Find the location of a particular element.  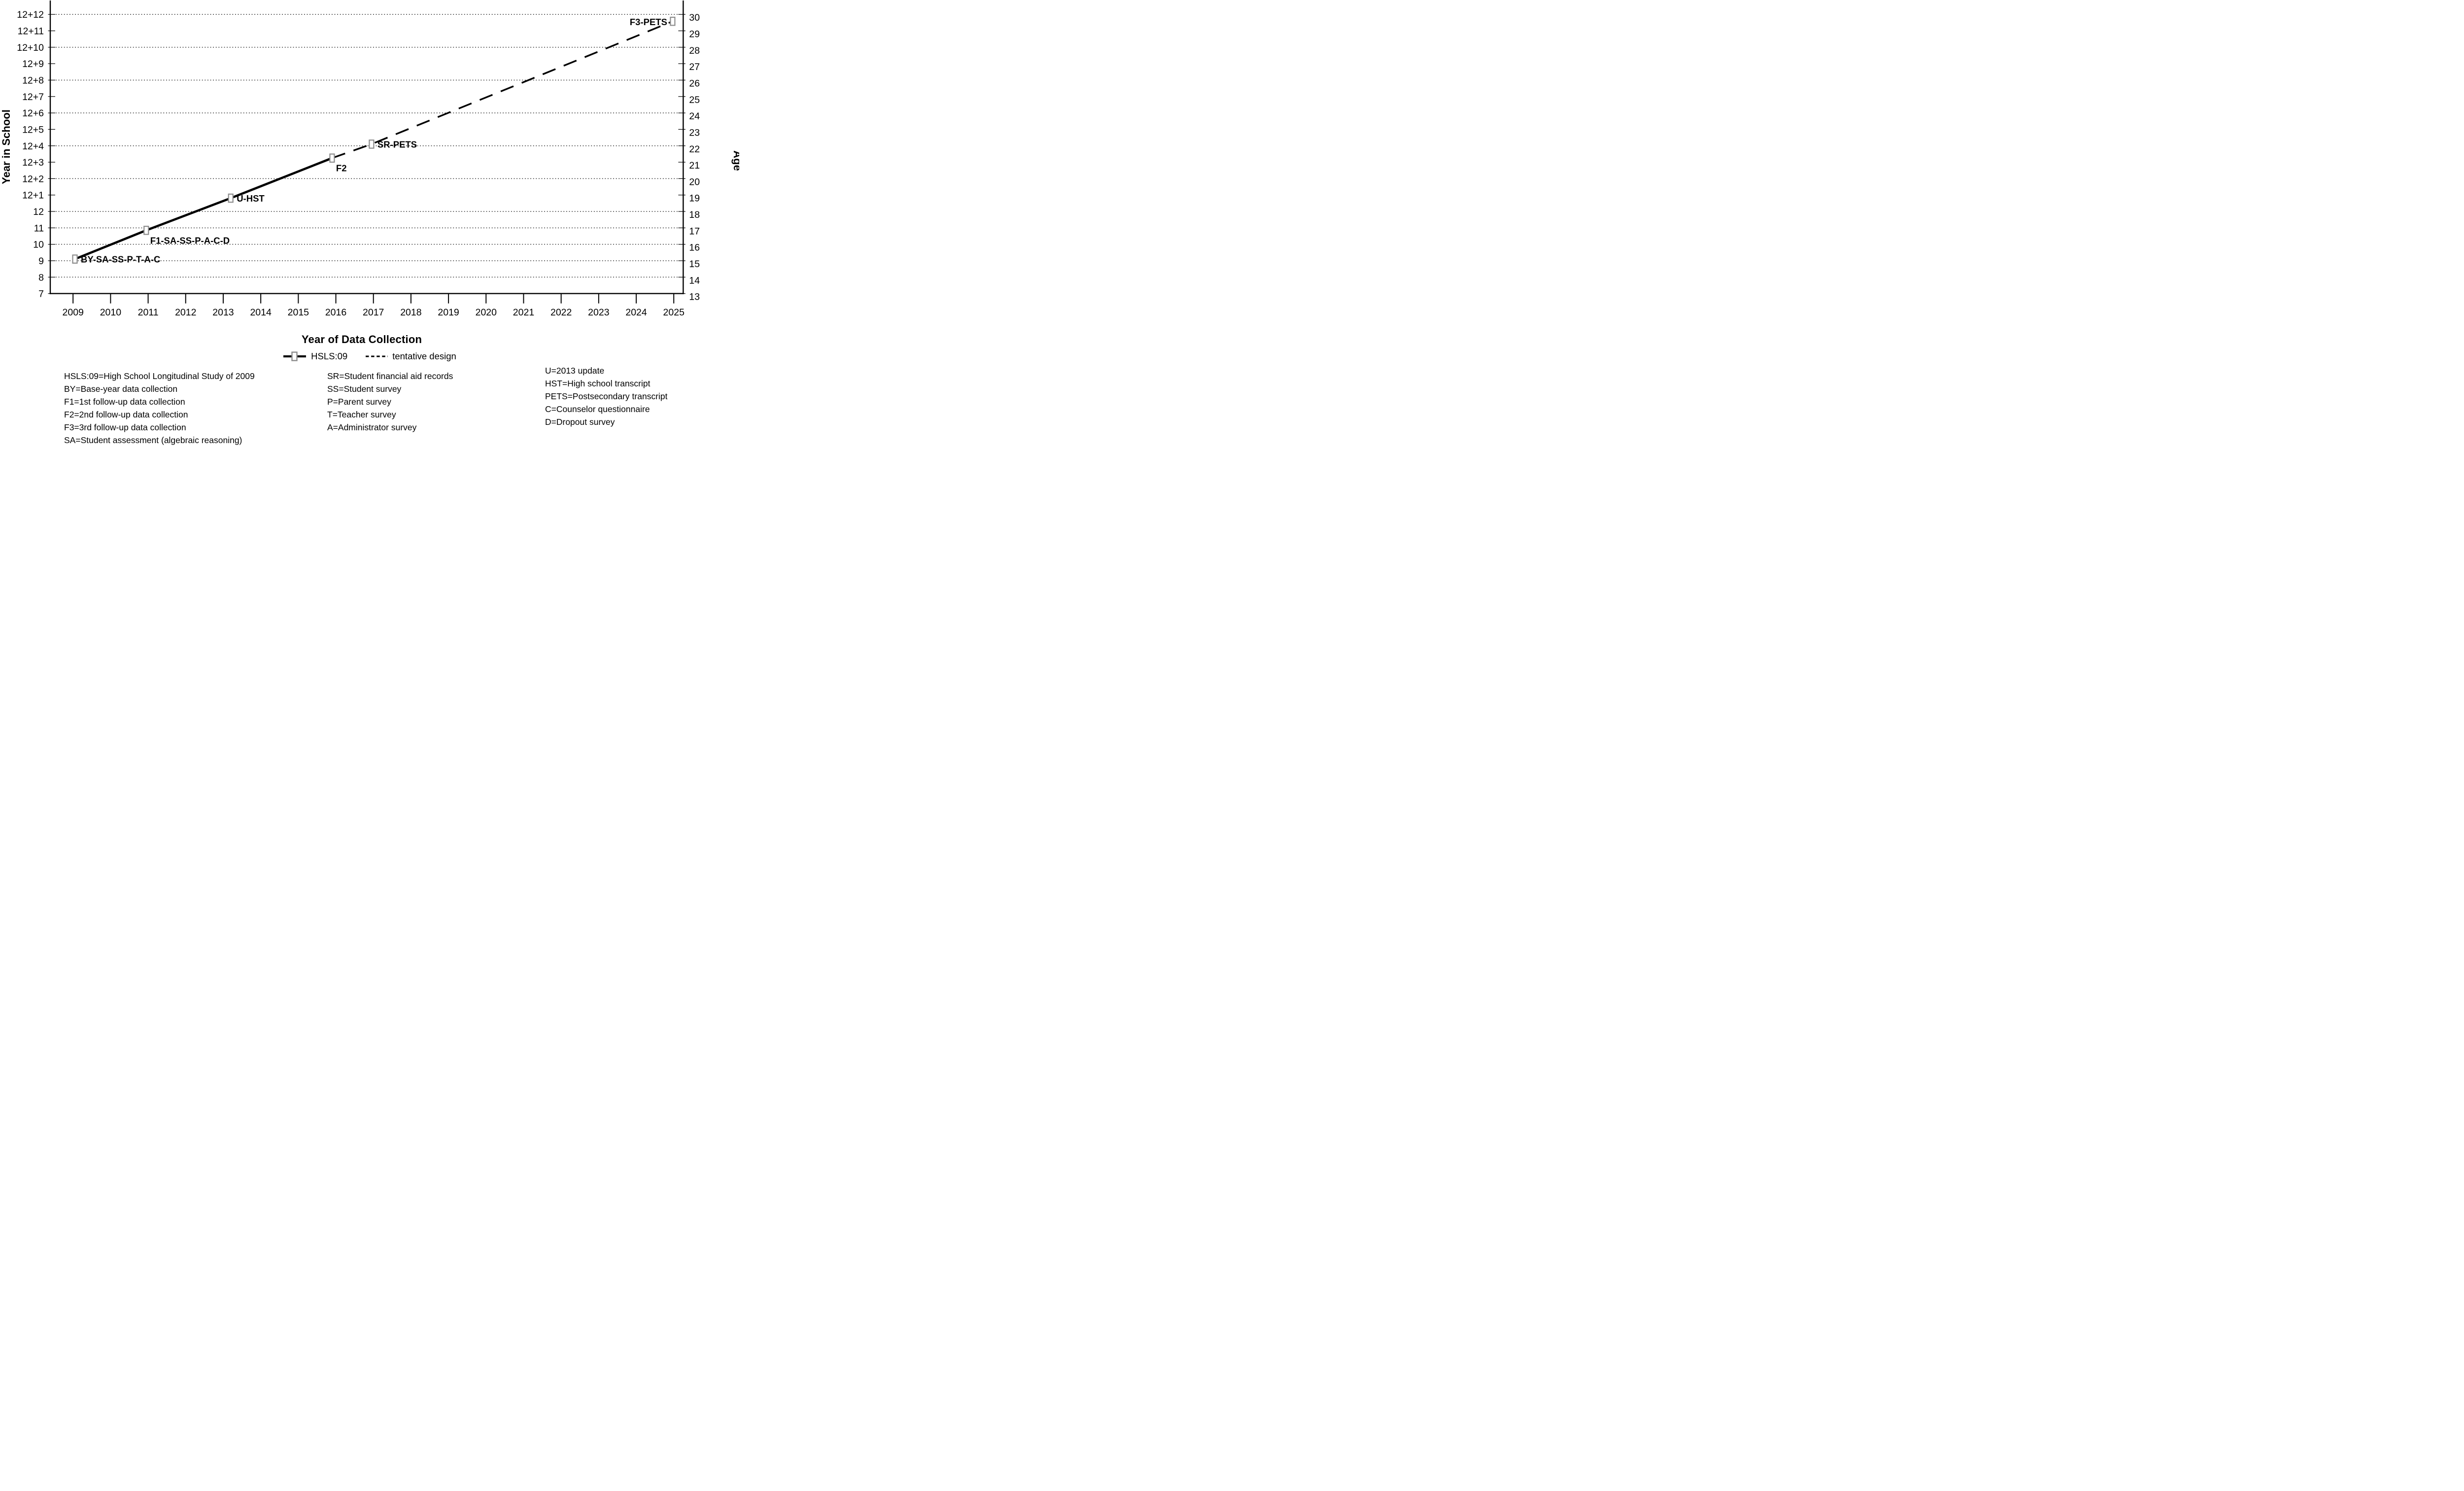

key-line: BY=Base-year data collection is located at coordinates (121, 389).